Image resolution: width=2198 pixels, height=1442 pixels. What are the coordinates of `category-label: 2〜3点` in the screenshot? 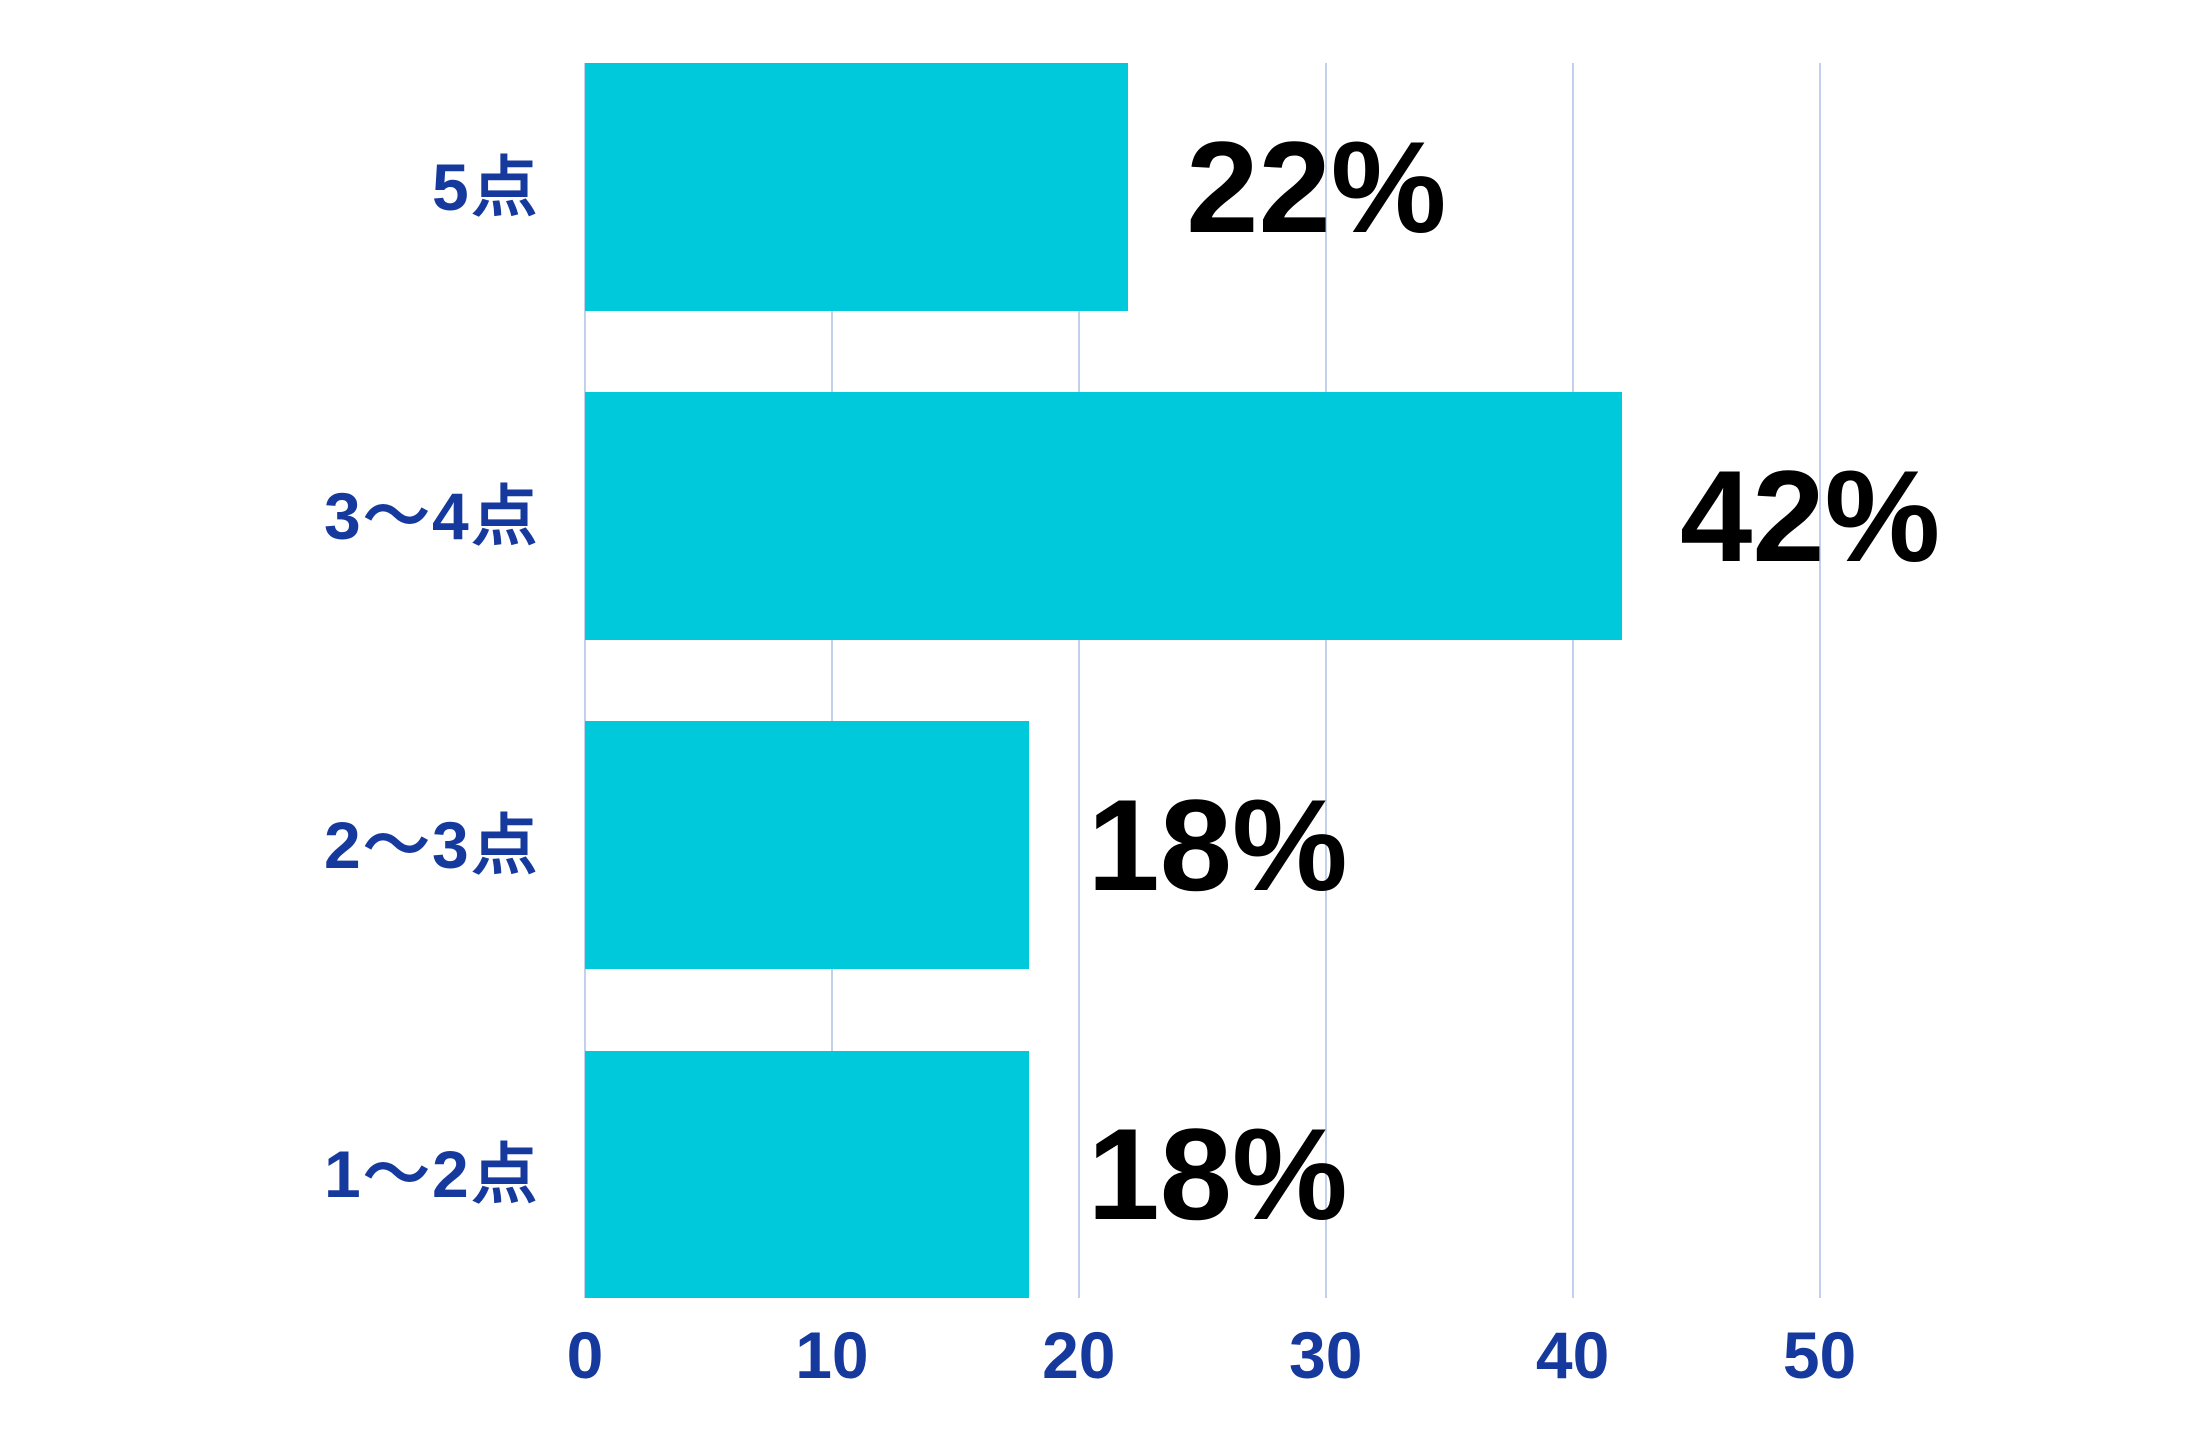 It's located at (432, 845).